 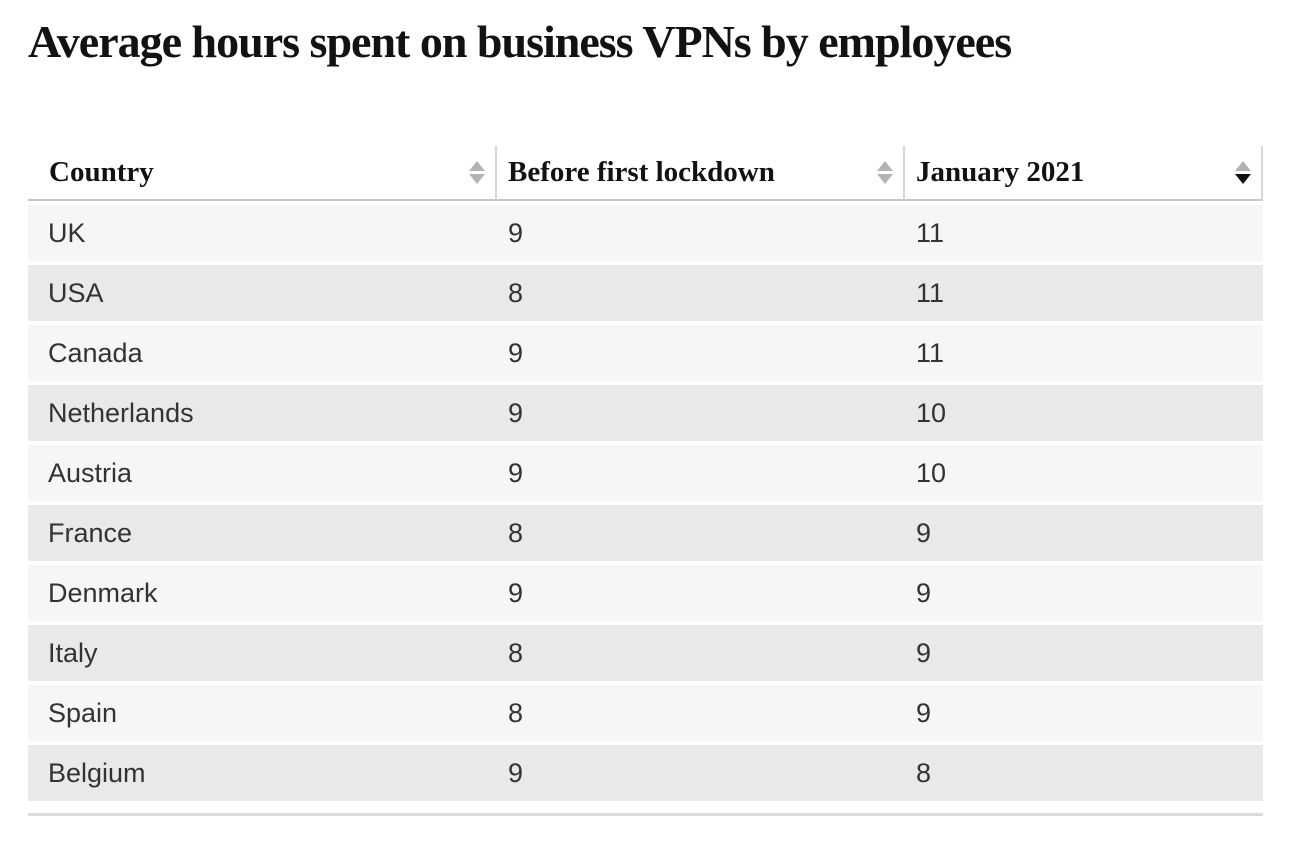 I want to click on cell-country: USA, so click(x=262, y=291).